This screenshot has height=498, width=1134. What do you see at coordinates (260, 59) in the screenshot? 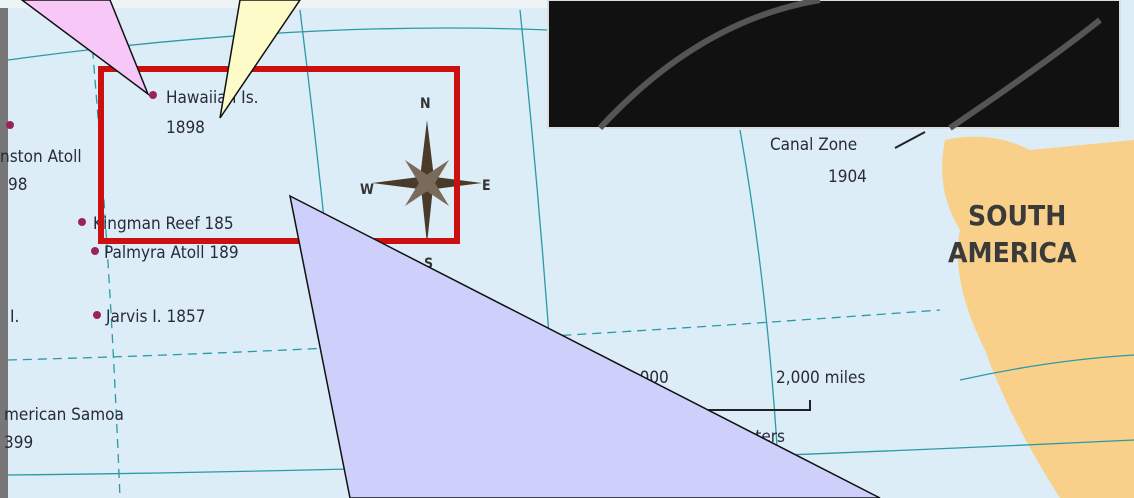
I see `callout-yellow` at bounding box center [260, 59].